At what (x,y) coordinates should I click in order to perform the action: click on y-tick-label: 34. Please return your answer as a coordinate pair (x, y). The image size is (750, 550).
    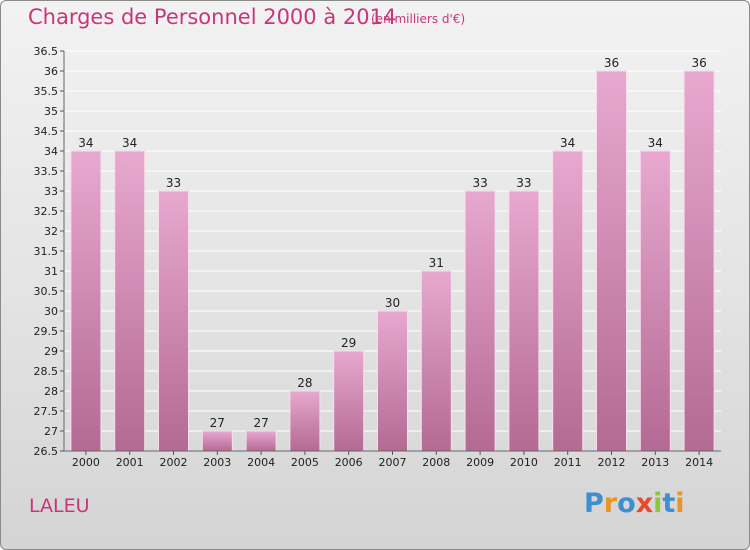
    Looking at the image, I should click on (51, 151).